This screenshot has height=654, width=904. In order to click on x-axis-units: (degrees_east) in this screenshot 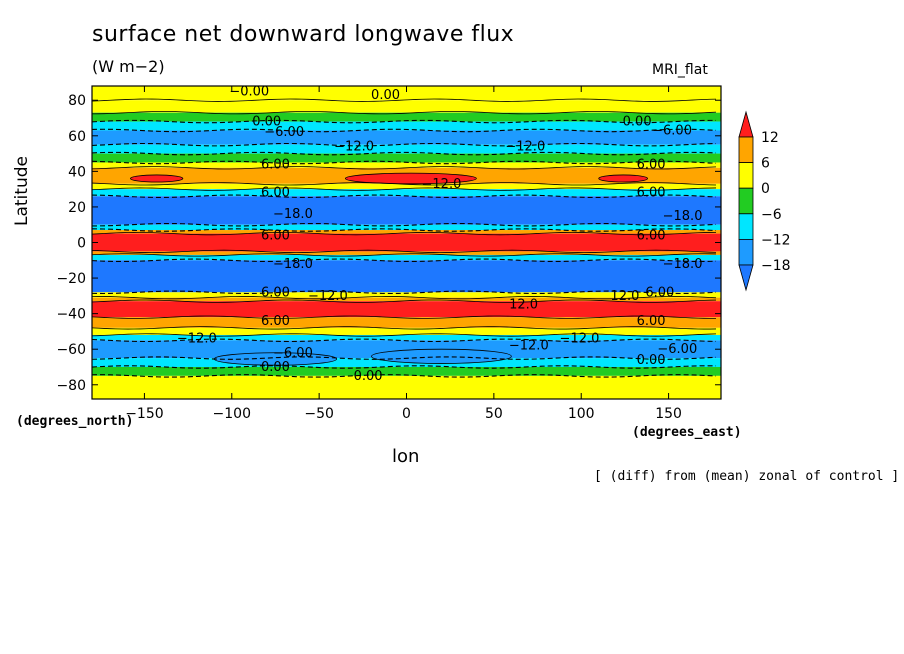, I will do `click(687, 432)`.